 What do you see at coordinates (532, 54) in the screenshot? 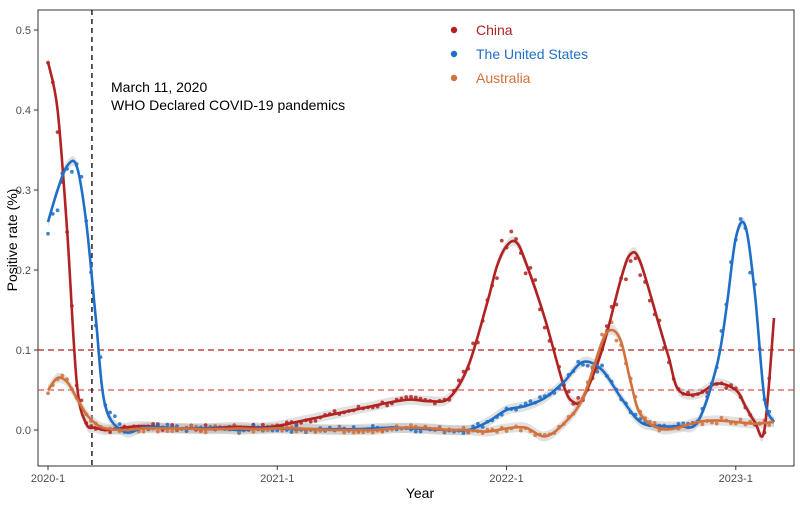
I see `legend-label-the-united-states: The United States` at bounding box center [532, 54].